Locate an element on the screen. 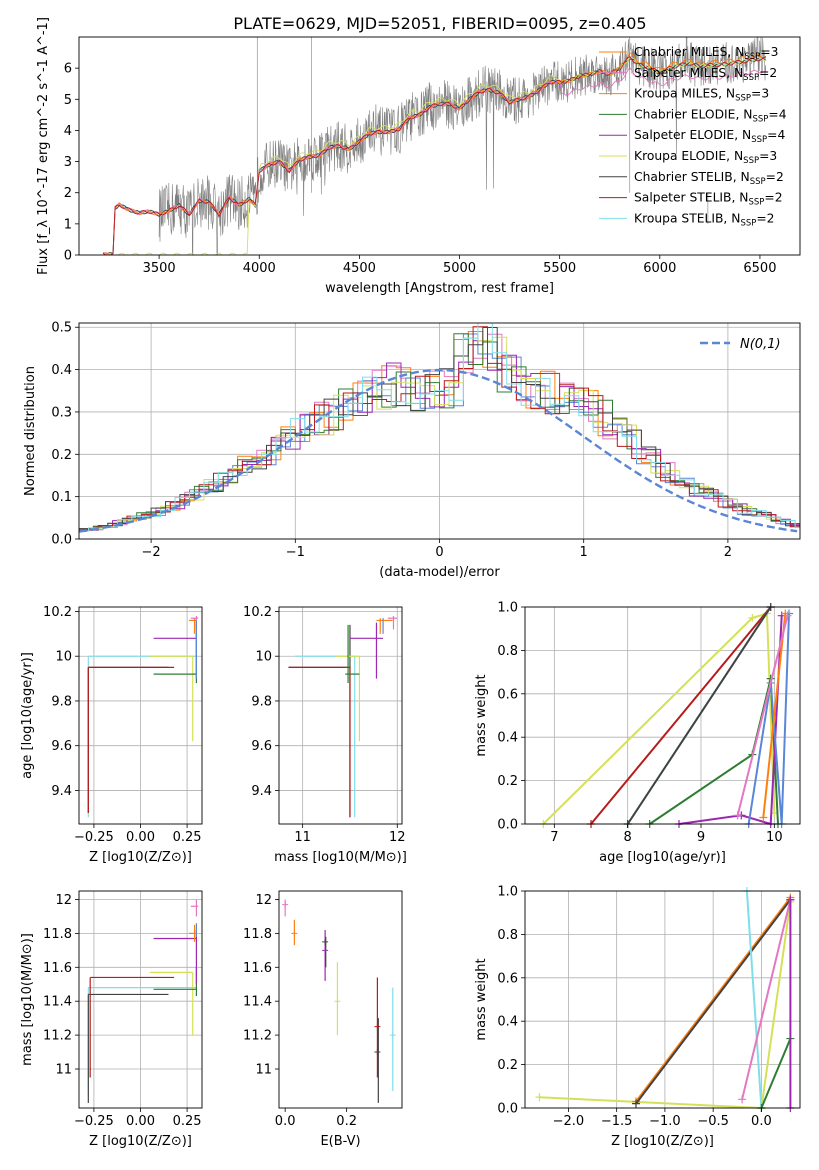 This screenshot has height=1170, width=819. legend-label: Salpeter STELIB, NSSP=2 is located at coordinates (708, 199).